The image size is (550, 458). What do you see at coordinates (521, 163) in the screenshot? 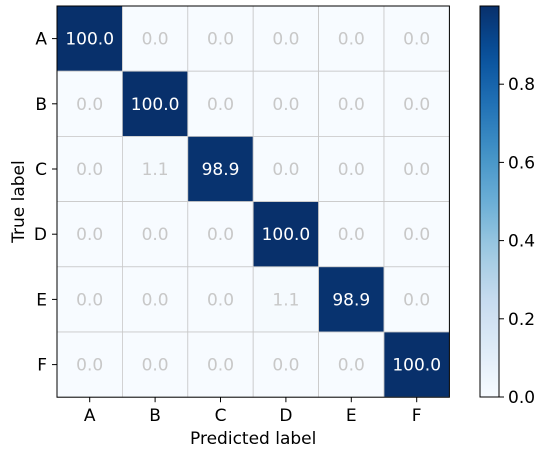
I see `colorbar-tick-label: 0.6` at bounding box center [521, 163].